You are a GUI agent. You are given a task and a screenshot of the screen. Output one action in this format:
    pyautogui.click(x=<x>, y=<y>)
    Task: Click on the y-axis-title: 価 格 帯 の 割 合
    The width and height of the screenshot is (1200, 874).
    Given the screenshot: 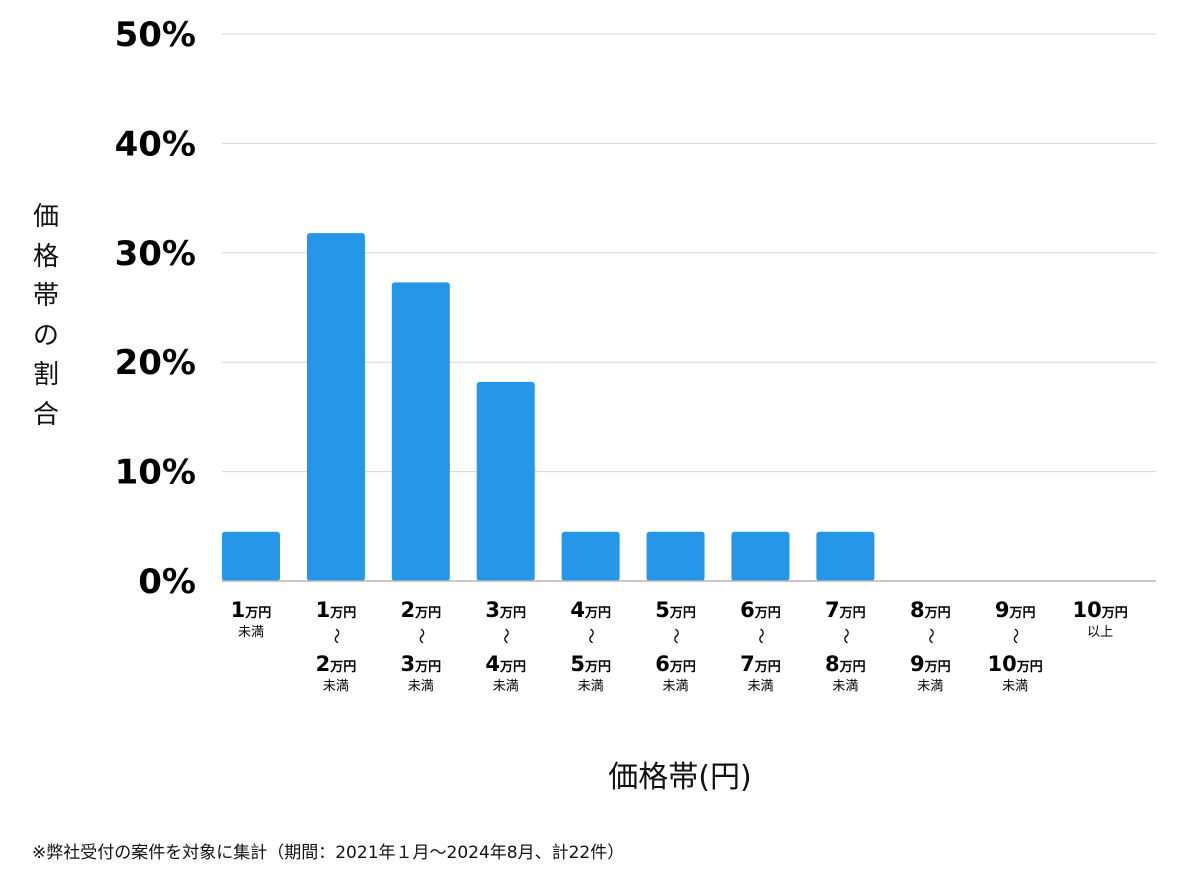 What is the action you would take?
    pyautogui.click(x=46, y=316)
    